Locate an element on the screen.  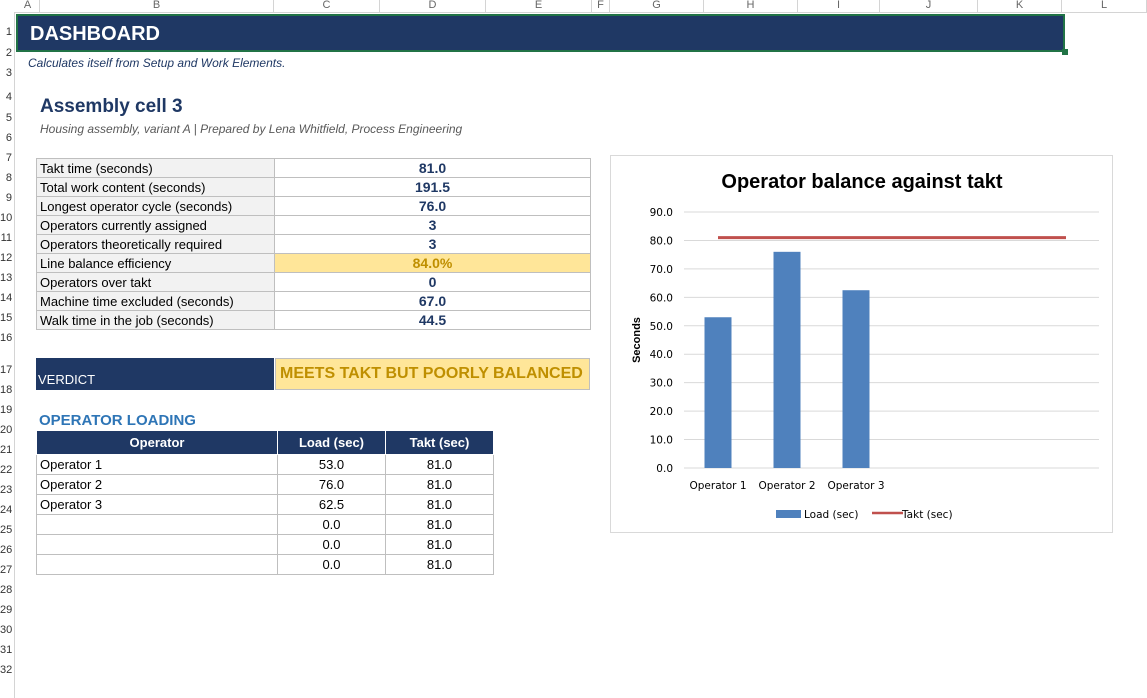
row-header-23: 23 is located at coordinates (6, 490).